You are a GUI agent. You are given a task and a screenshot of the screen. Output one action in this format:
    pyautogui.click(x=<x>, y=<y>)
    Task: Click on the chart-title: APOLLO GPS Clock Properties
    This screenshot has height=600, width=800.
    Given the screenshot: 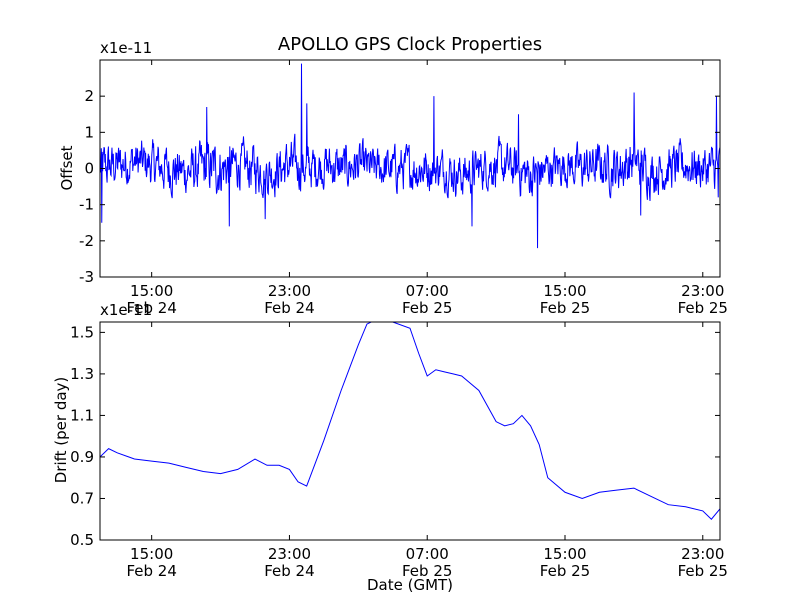 What is the action you would take?
    pyautogui.click(x=410, y=44)
    